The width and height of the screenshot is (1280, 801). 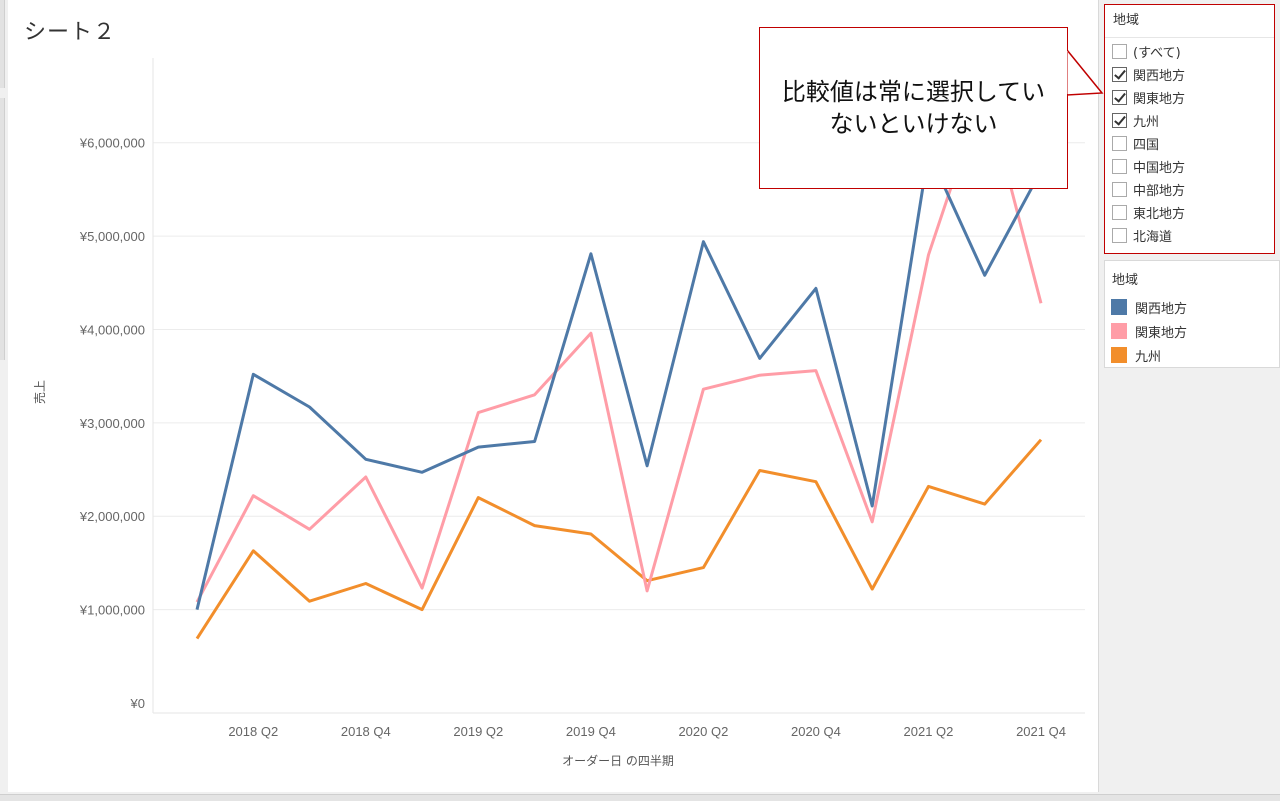 I want to click on filter-item-label: 関東地方, so click(x=1159, y=99).